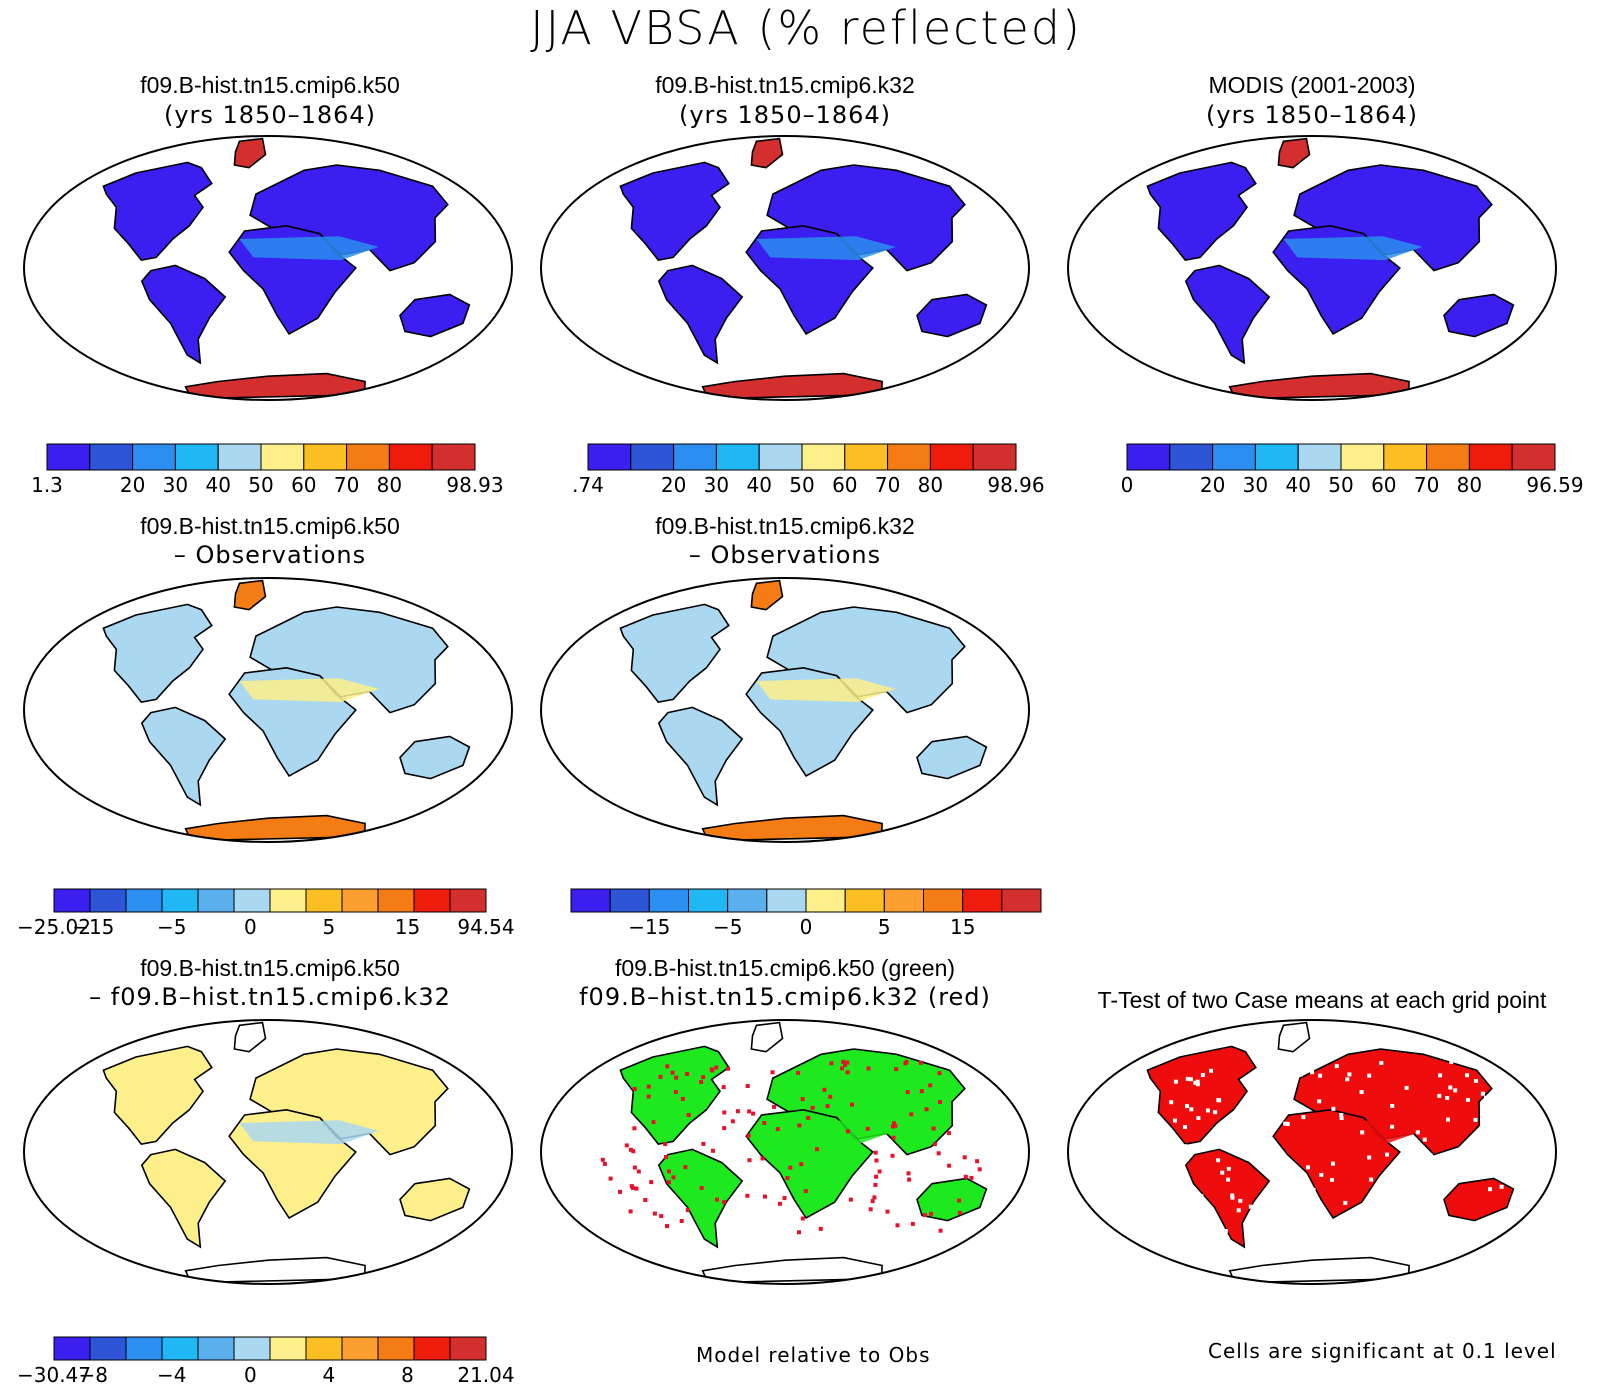  What do you see at coordinates (826, 1132) in the screenshot?
I see `desert-band` at bounding box center [826, 1132].